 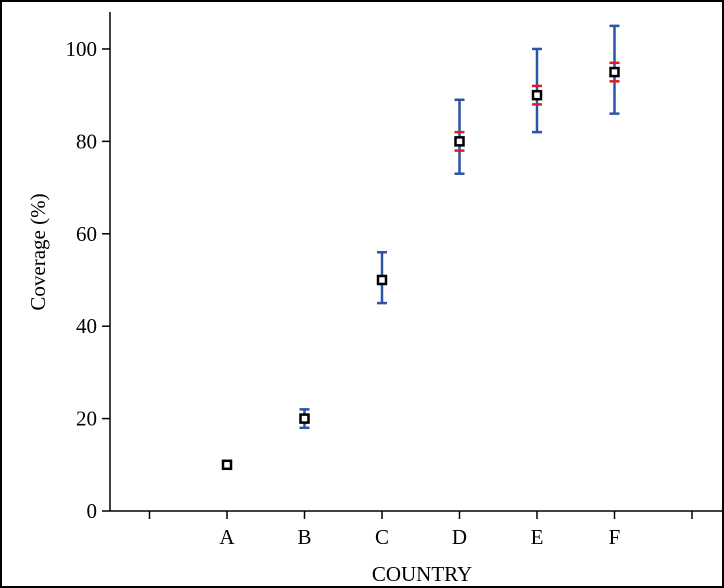 What do you see at coordinates (382, 537) in the screenshot?
I see `x-tick-label: C` at bounding box center [382, 537].